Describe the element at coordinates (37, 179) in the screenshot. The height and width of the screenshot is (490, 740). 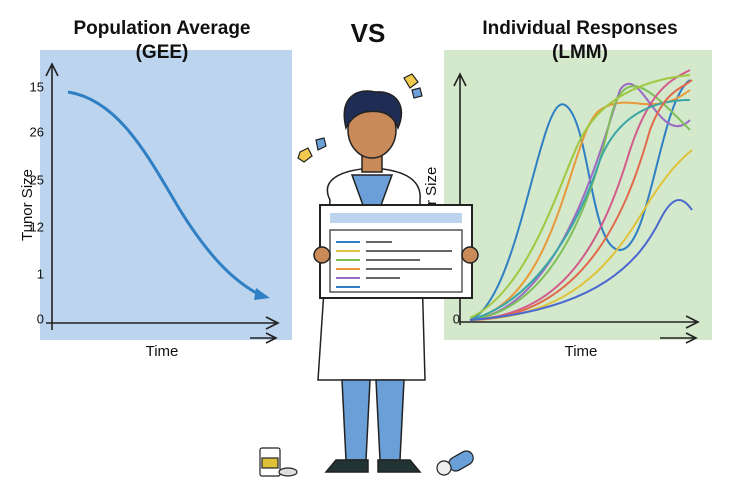
I see `y-tick-label: 25` at that location.